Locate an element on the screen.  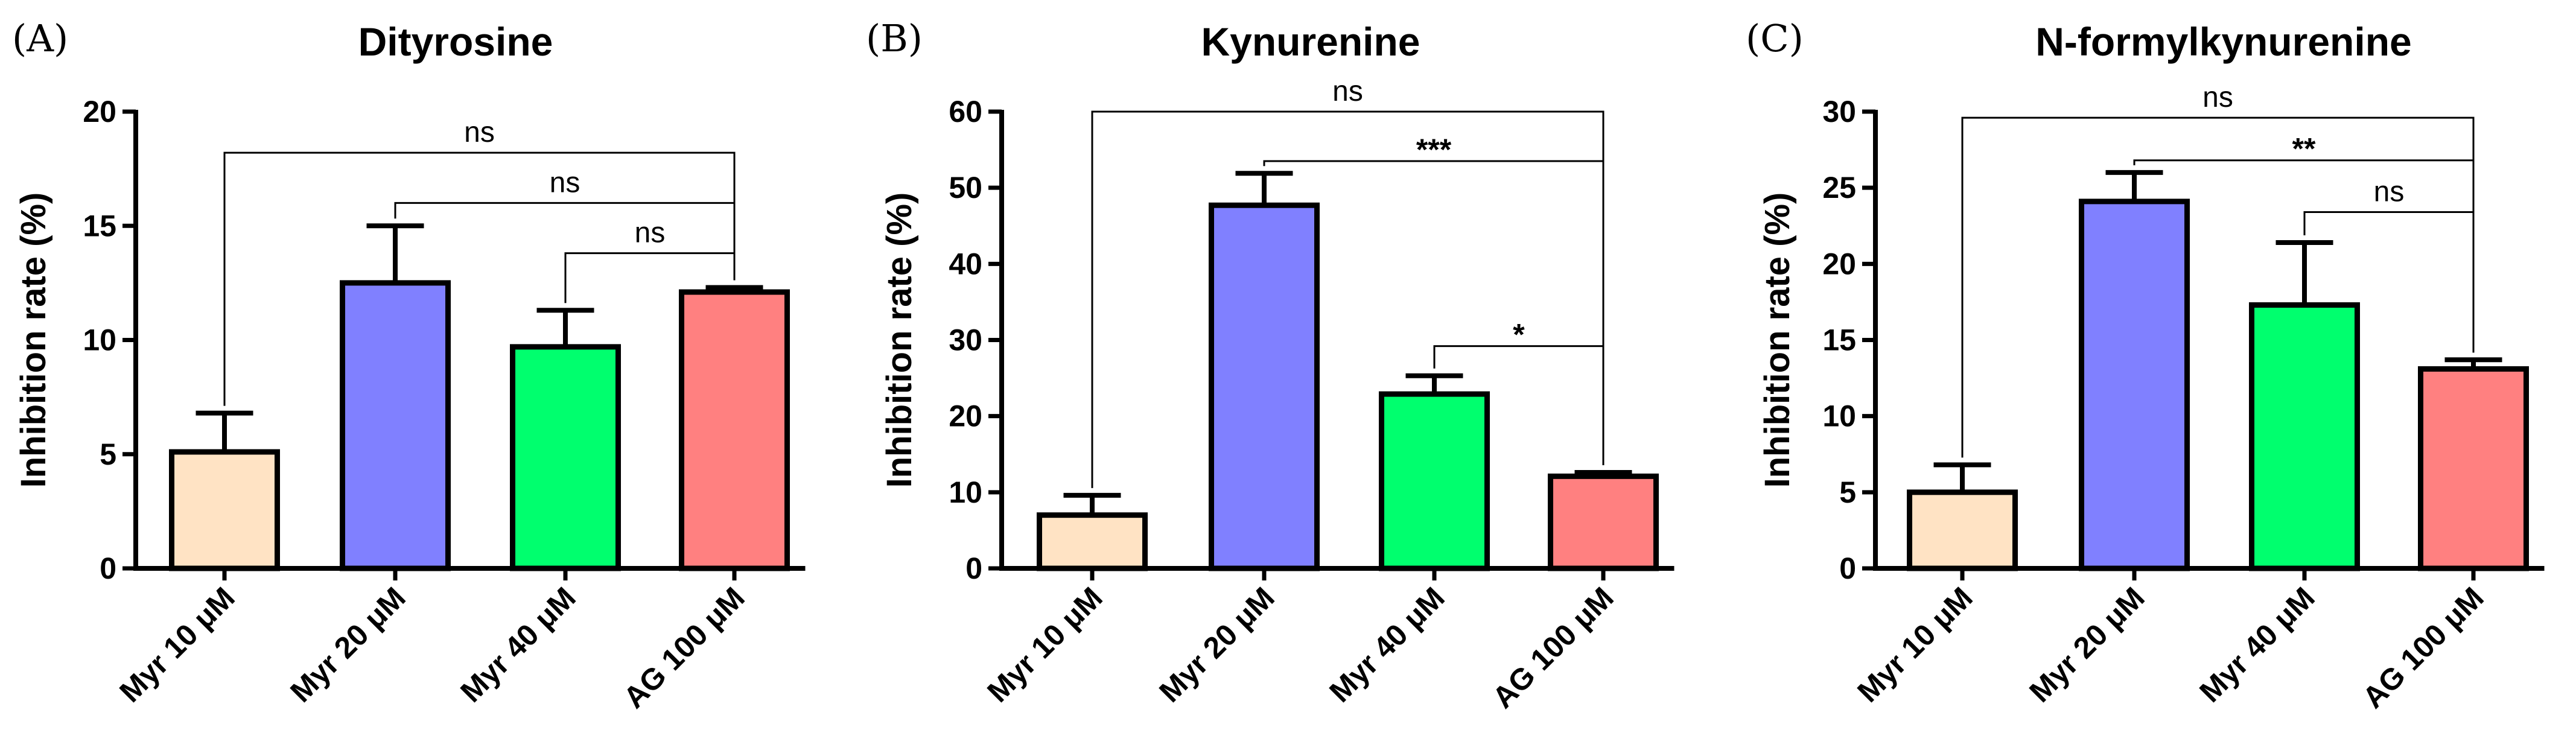
chart-1-category-label: Myr 10 μM is located at coordinates (1045, 644).